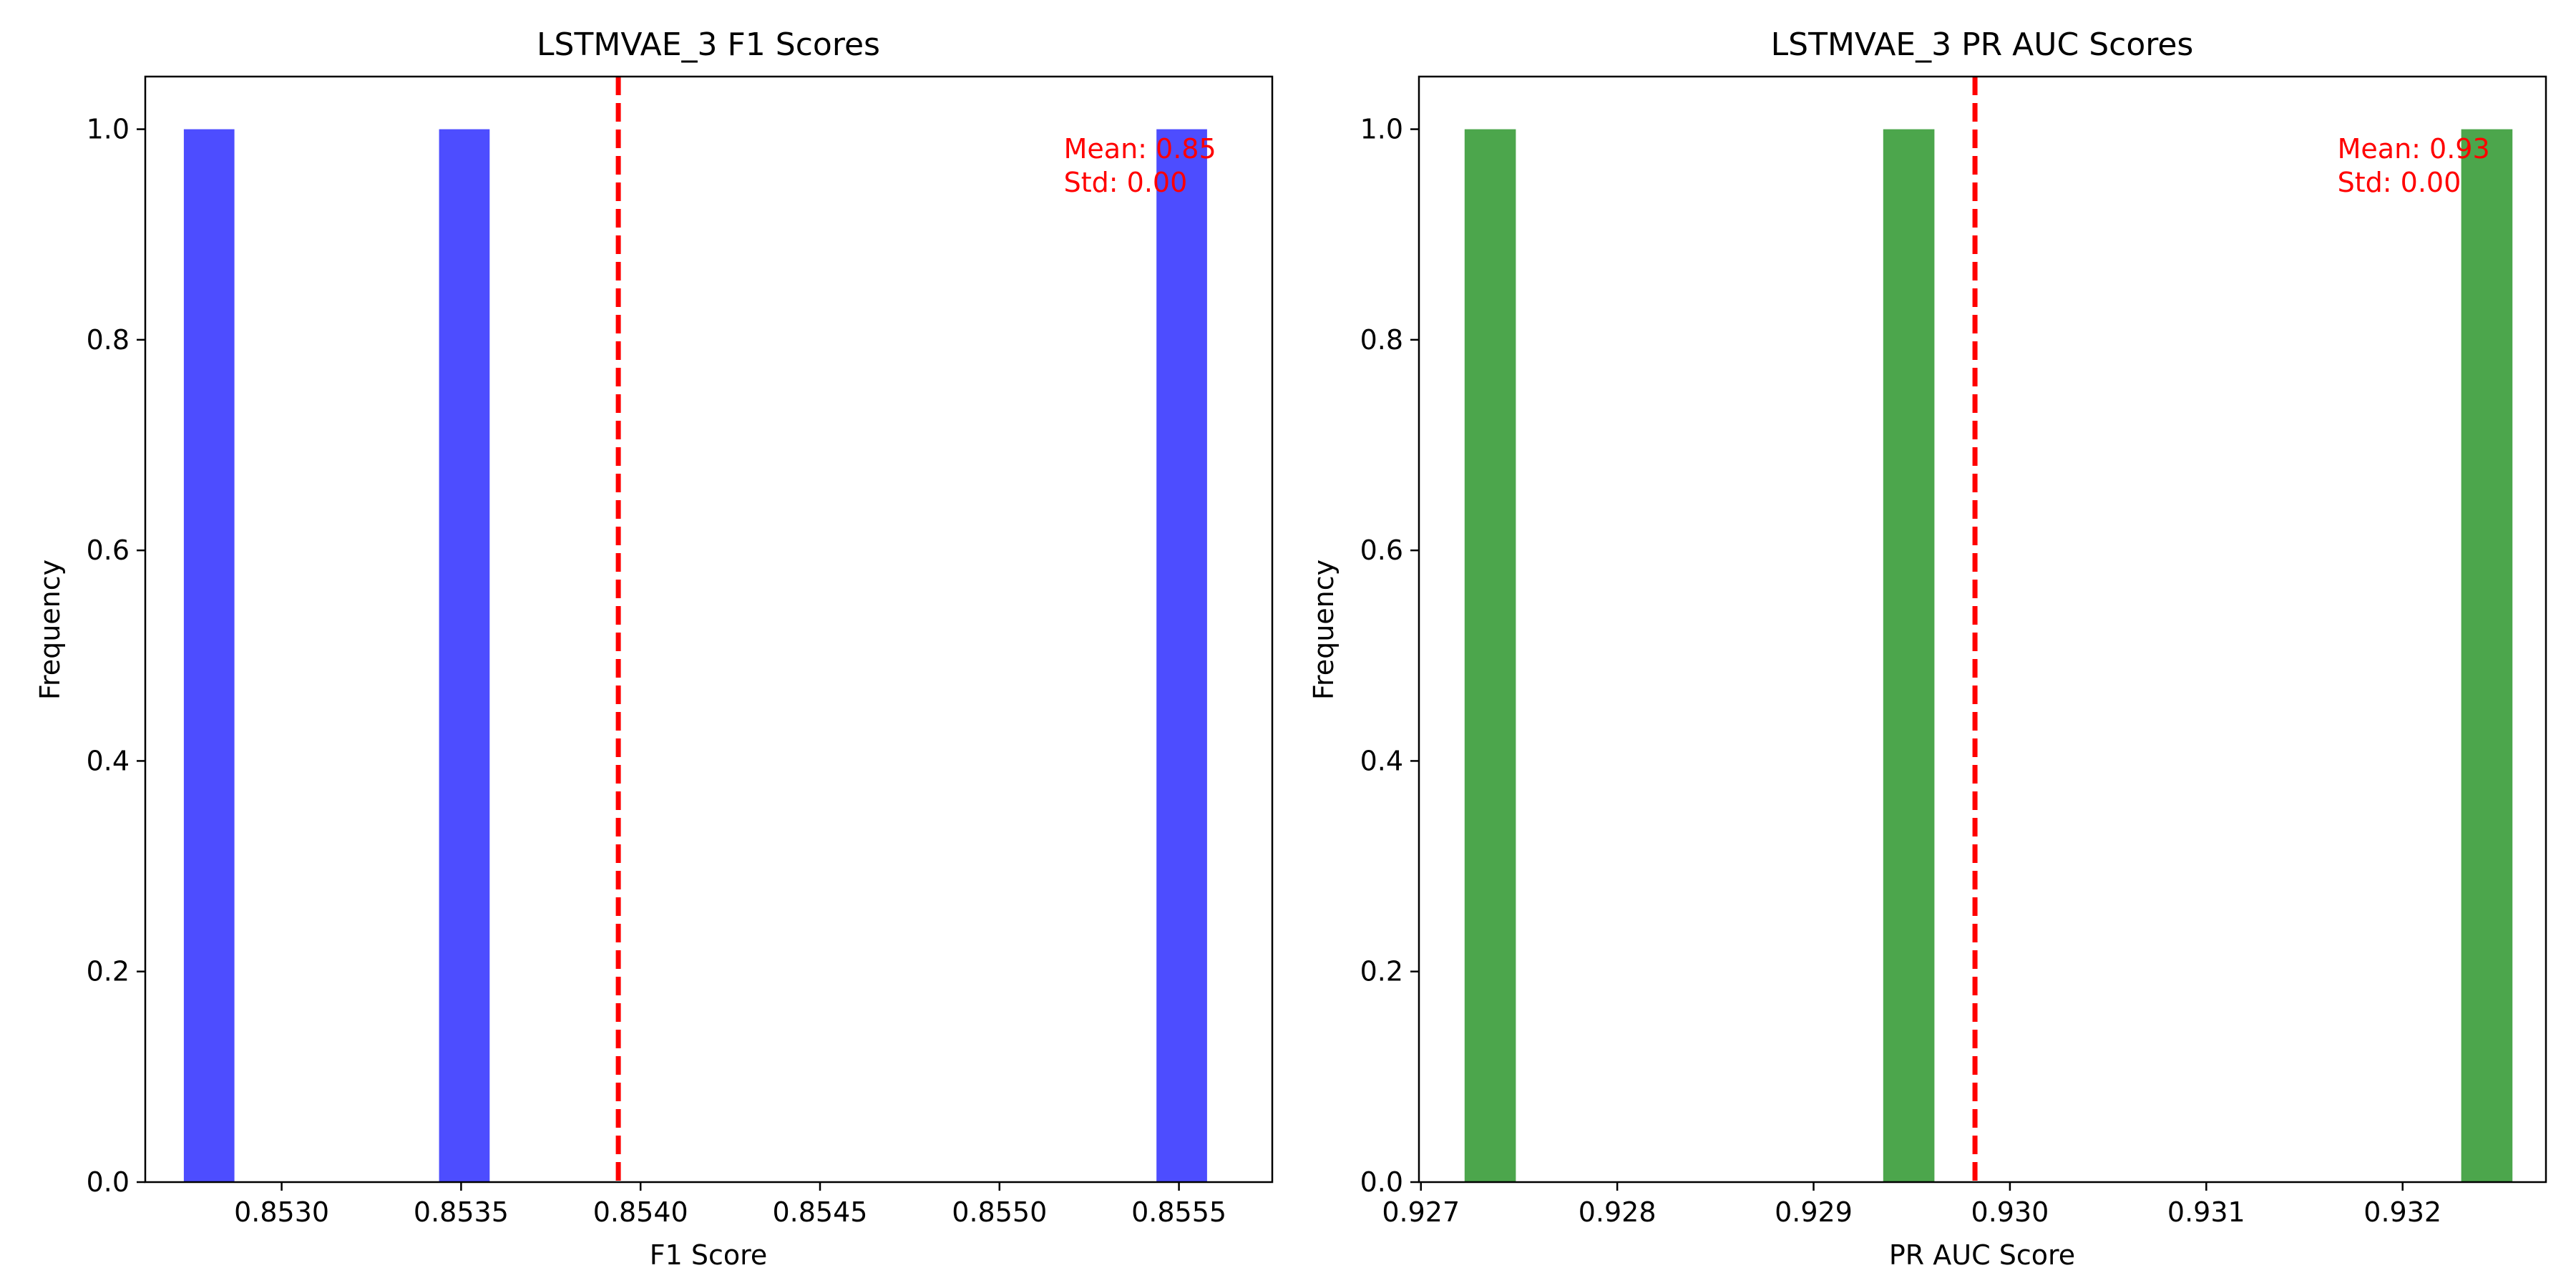 The image size is (2576, 1288). Describe the element at coordinates (1982, 1255) in the screenshot. I see `prauc-x-axis-label: PR AUC Score` at that location.